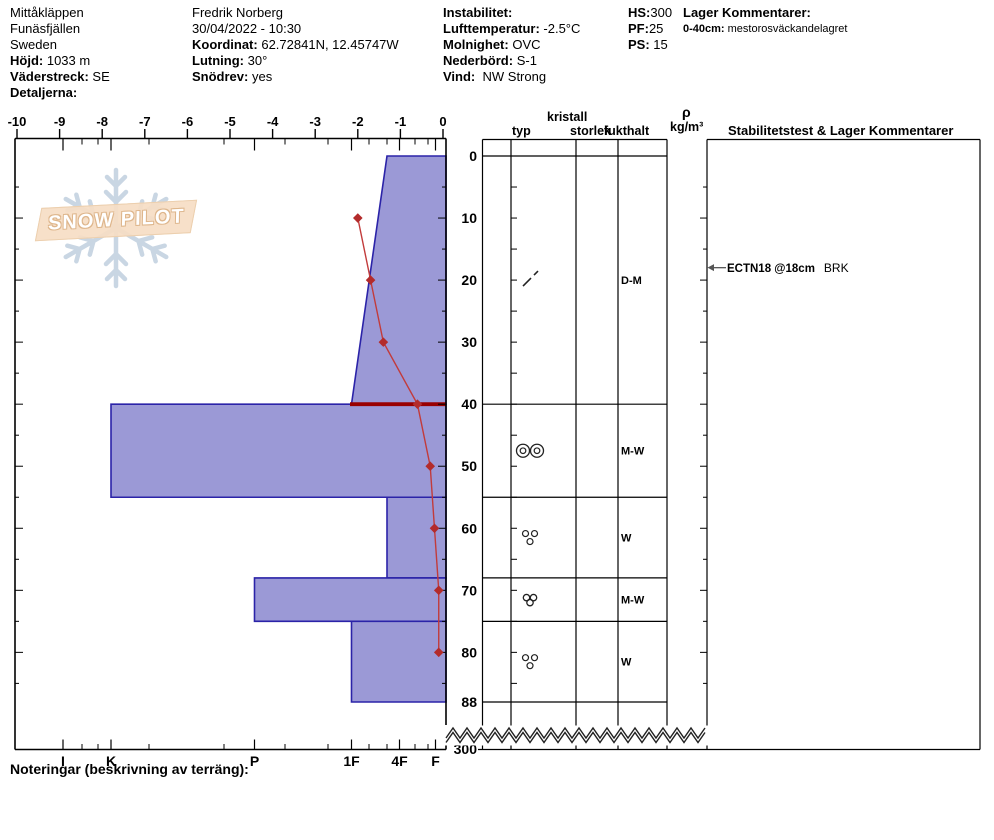 The image size is (994, 840). I want to click on stability-test-result: ECTN18 @18cm, so click(771, 269).